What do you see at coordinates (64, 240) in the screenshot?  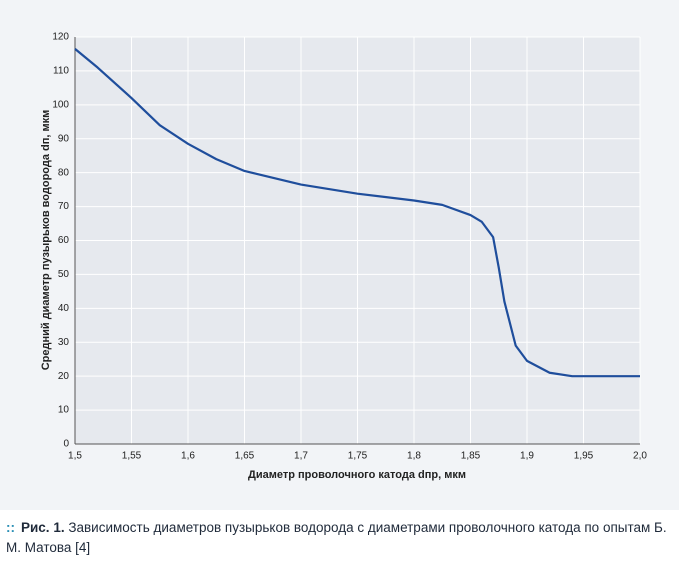 I see `y-tick-label: 60` at bounding box center [64, 240].